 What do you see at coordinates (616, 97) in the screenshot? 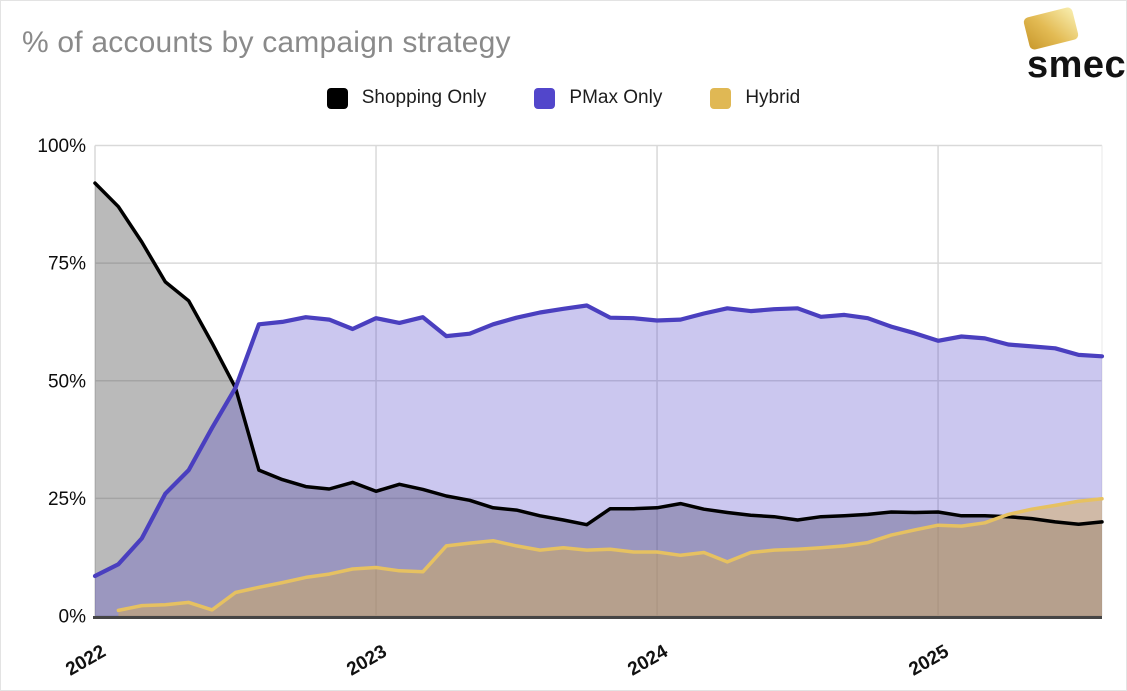
I see `legend-label-pmax-only: PMax Only` at bounding box center [616, 97].